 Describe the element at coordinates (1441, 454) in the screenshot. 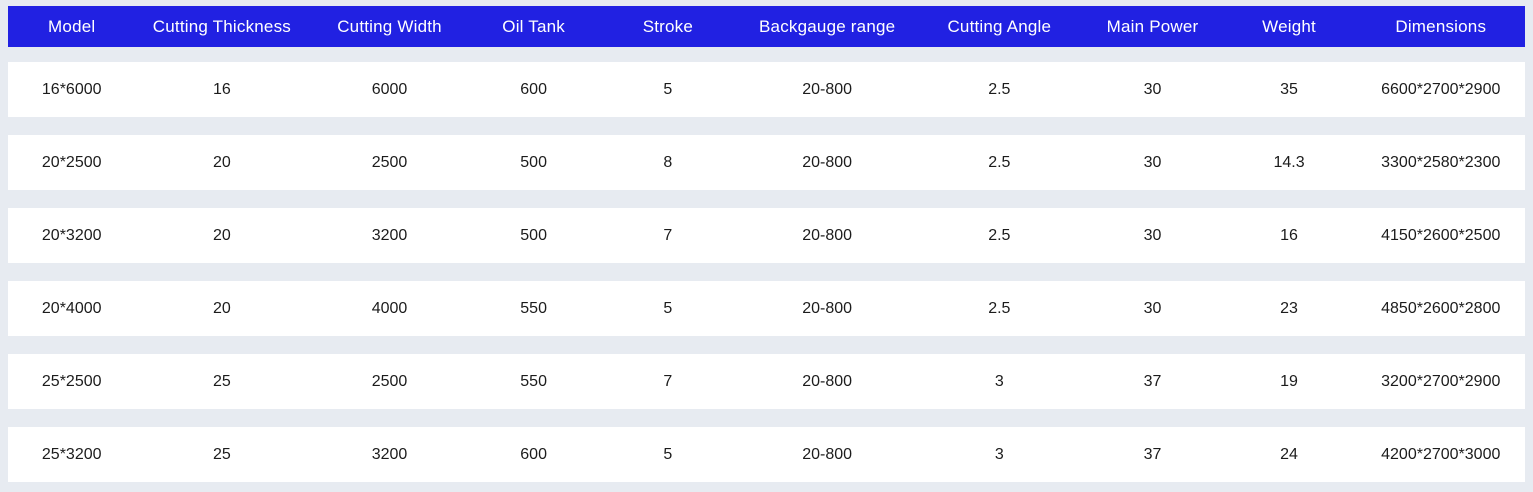

I see `table-cell: 4200*2700*3000` at that location.